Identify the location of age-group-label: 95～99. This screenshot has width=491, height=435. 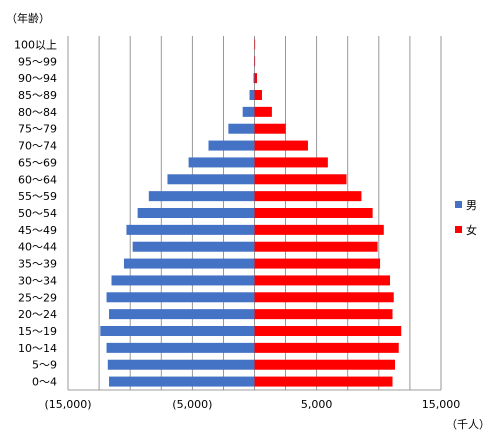
(37, 61).